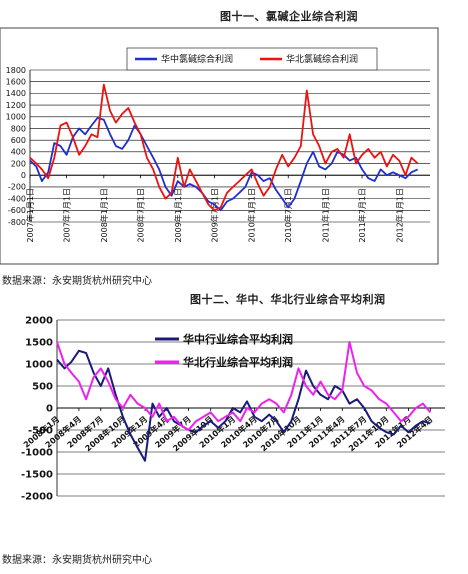 This screenshot has height=574, width=468. Describe the element at coordinates (141, 215) in the screenshot. I see `x-tick-label: 2008年7月1日` at that location.